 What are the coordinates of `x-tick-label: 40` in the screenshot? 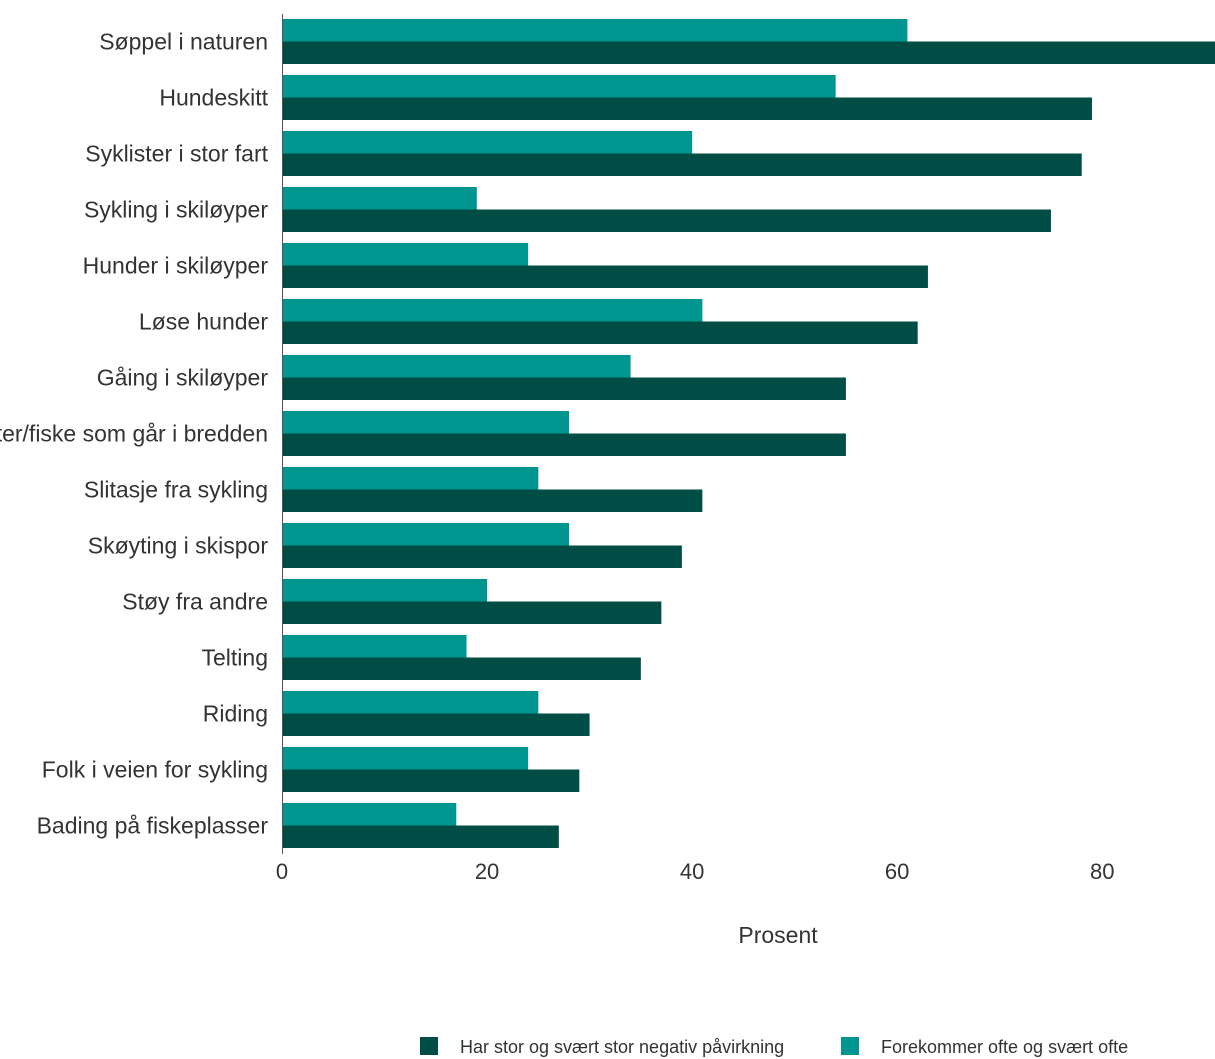 It's located at (692, 871).